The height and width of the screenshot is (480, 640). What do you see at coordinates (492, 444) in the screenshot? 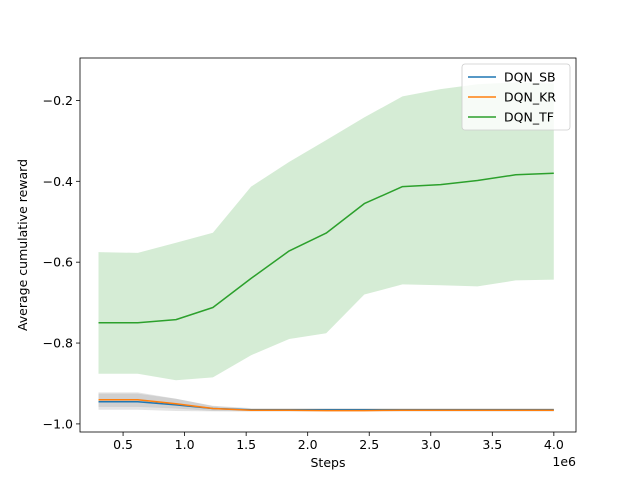
I see `x-tick-label: 3.5` at bounding box center [492, 444].